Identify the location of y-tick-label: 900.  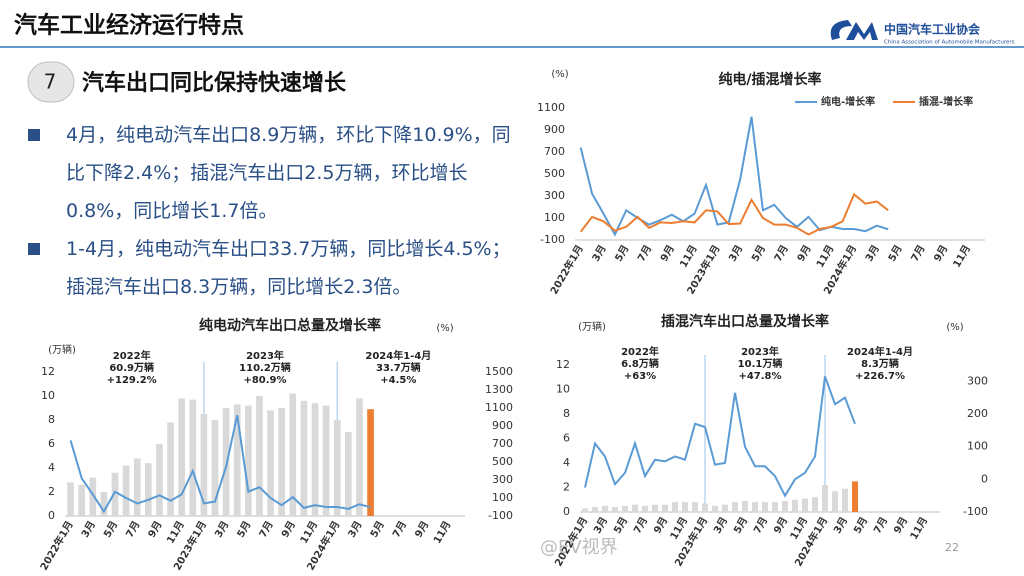
(554, 129).